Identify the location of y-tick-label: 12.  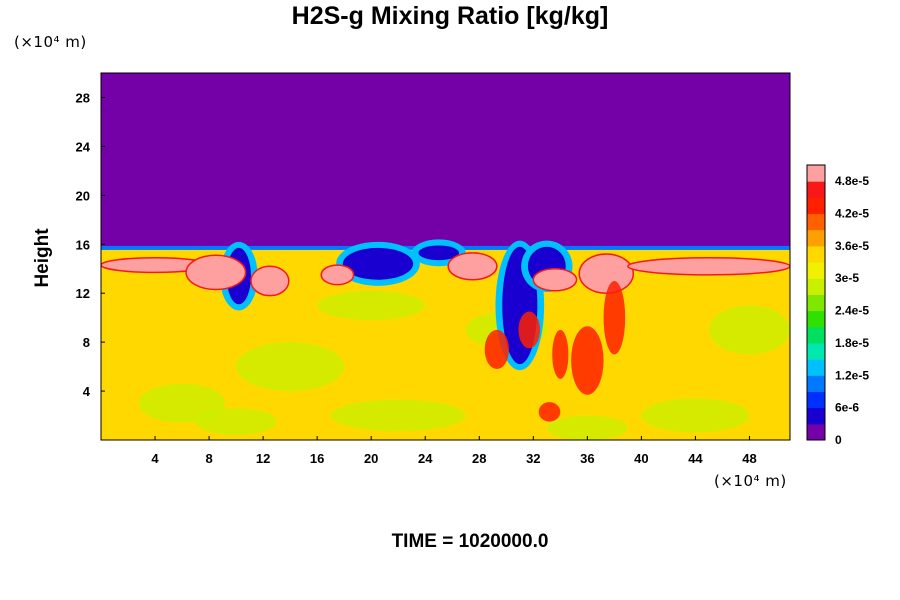
(83, 293).